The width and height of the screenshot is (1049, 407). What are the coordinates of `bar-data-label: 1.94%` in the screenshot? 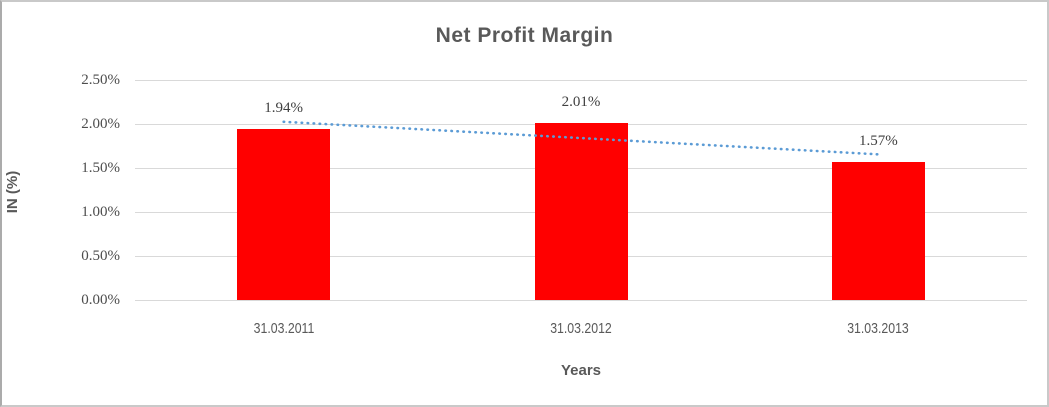 It's located at (284, 108).